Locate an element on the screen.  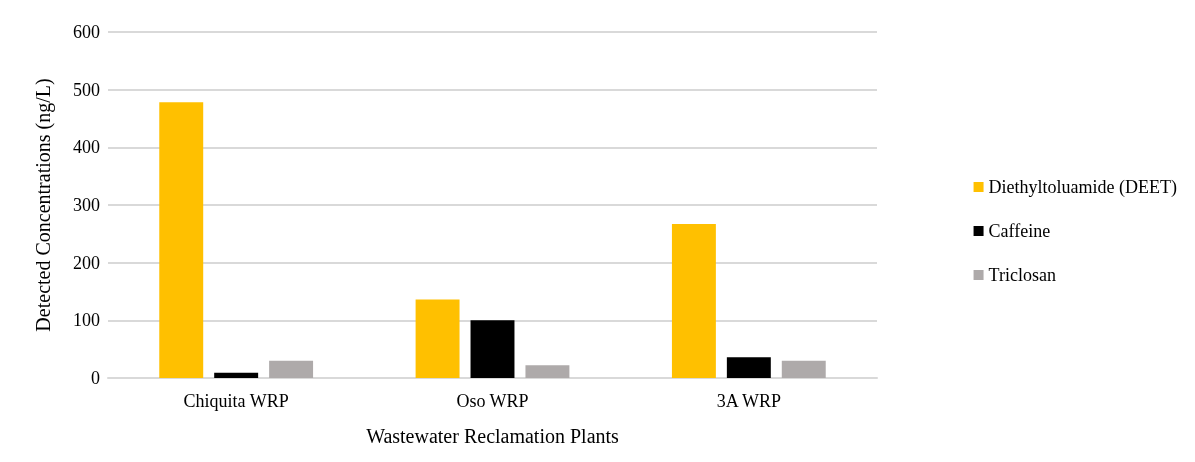
x-tick-label: 3A WRP is located at coordinates (748, 401).